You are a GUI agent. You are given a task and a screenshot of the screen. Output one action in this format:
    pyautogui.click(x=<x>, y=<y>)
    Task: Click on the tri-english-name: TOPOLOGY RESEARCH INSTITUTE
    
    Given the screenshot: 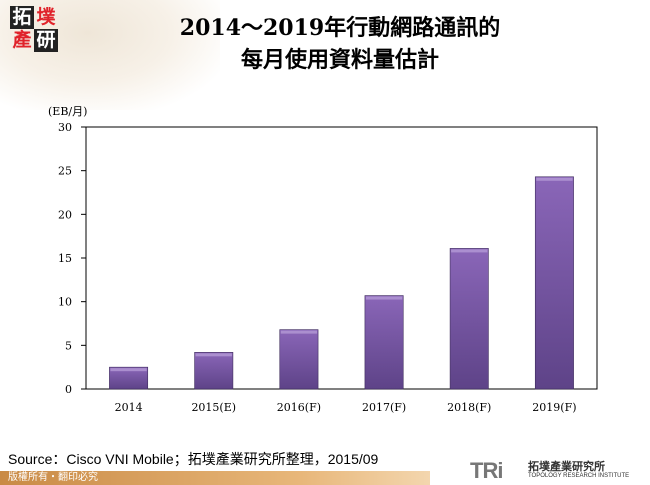 What is the action you would take?
    pyautogui.click(x=579, y=476)
    